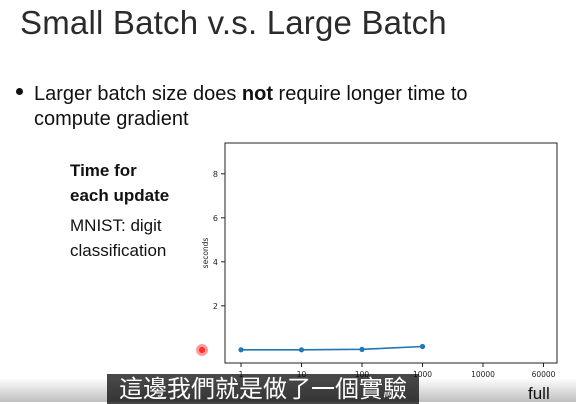  Describe the element at coordinates (111, 119) in the screenshot. I see `bullet-text-line2: compute gradient` at that location.